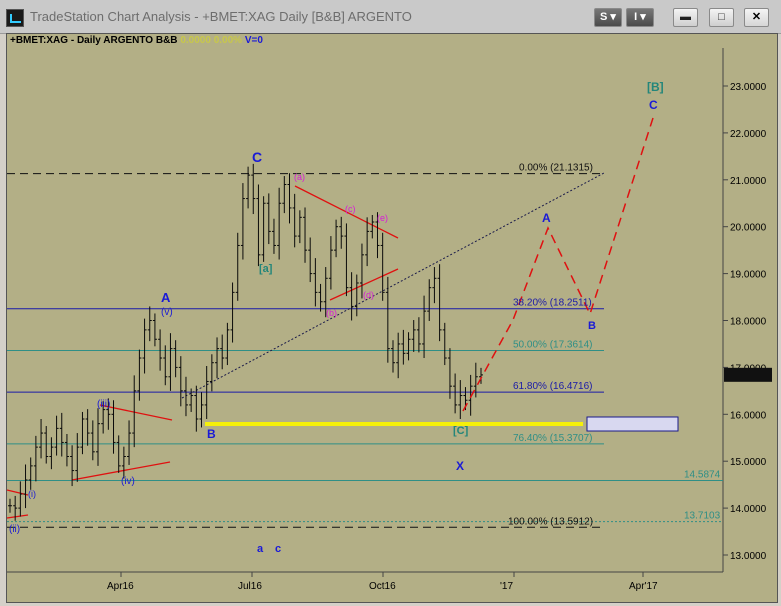  Describe the element at coordinates (556, 168) in the screenshot. I see `fib-label: 0.00% (21.1315)` at that location.